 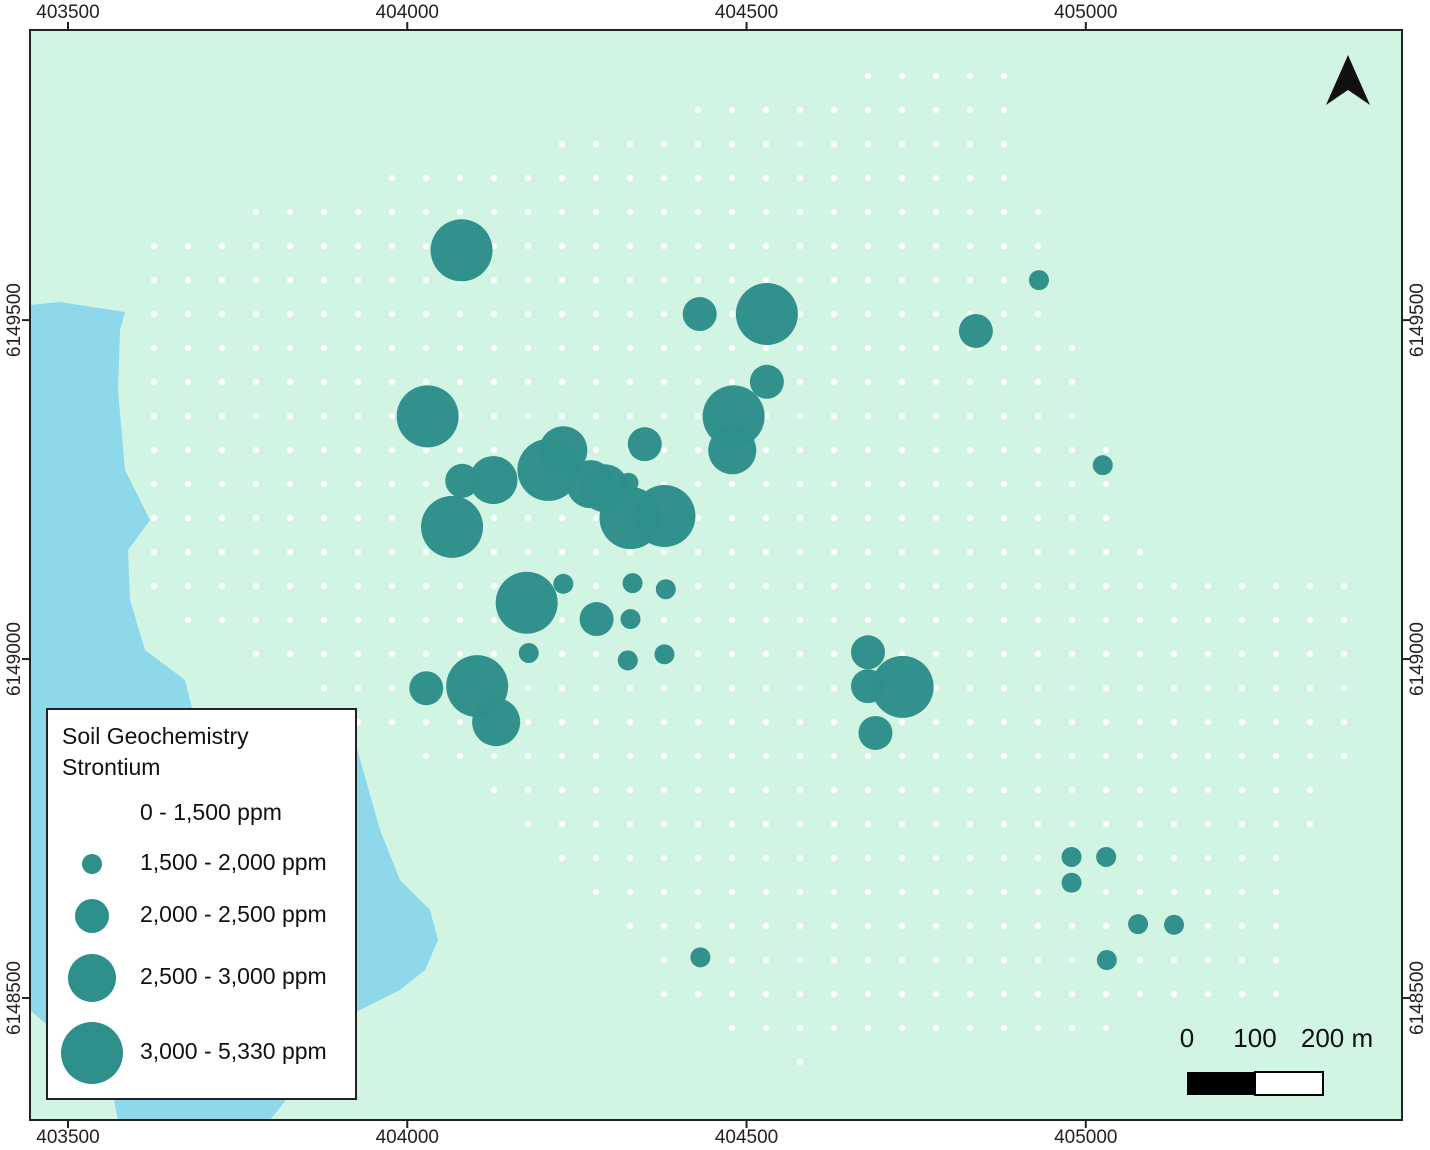 I want to click on legend-subtitle: Strontium, so click(x=111, y=767).